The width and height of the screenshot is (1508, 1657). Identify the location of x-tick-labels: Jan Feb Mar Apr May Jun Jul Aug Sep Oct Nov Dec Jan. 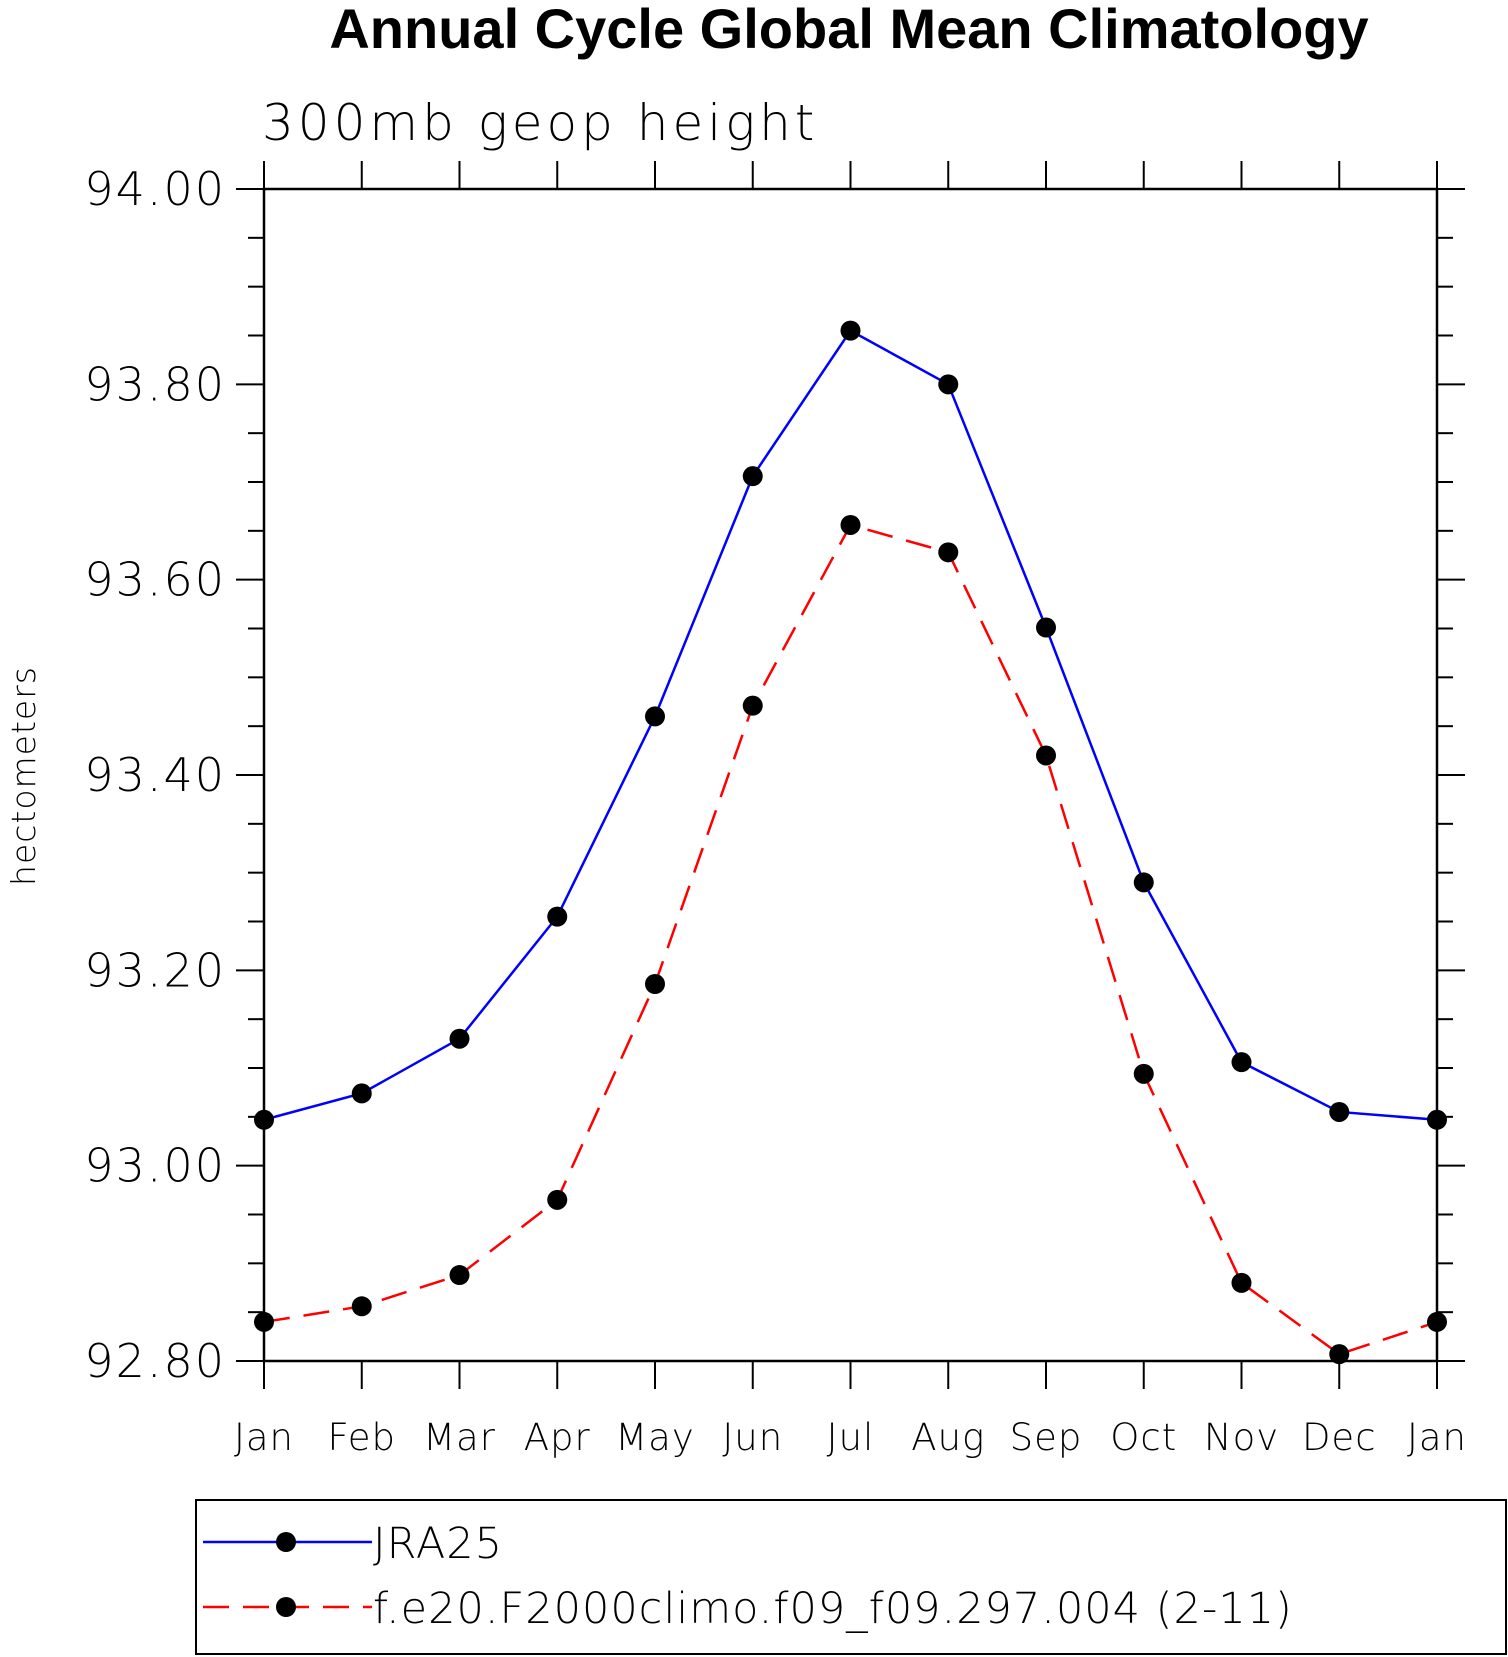
(850, 1437).